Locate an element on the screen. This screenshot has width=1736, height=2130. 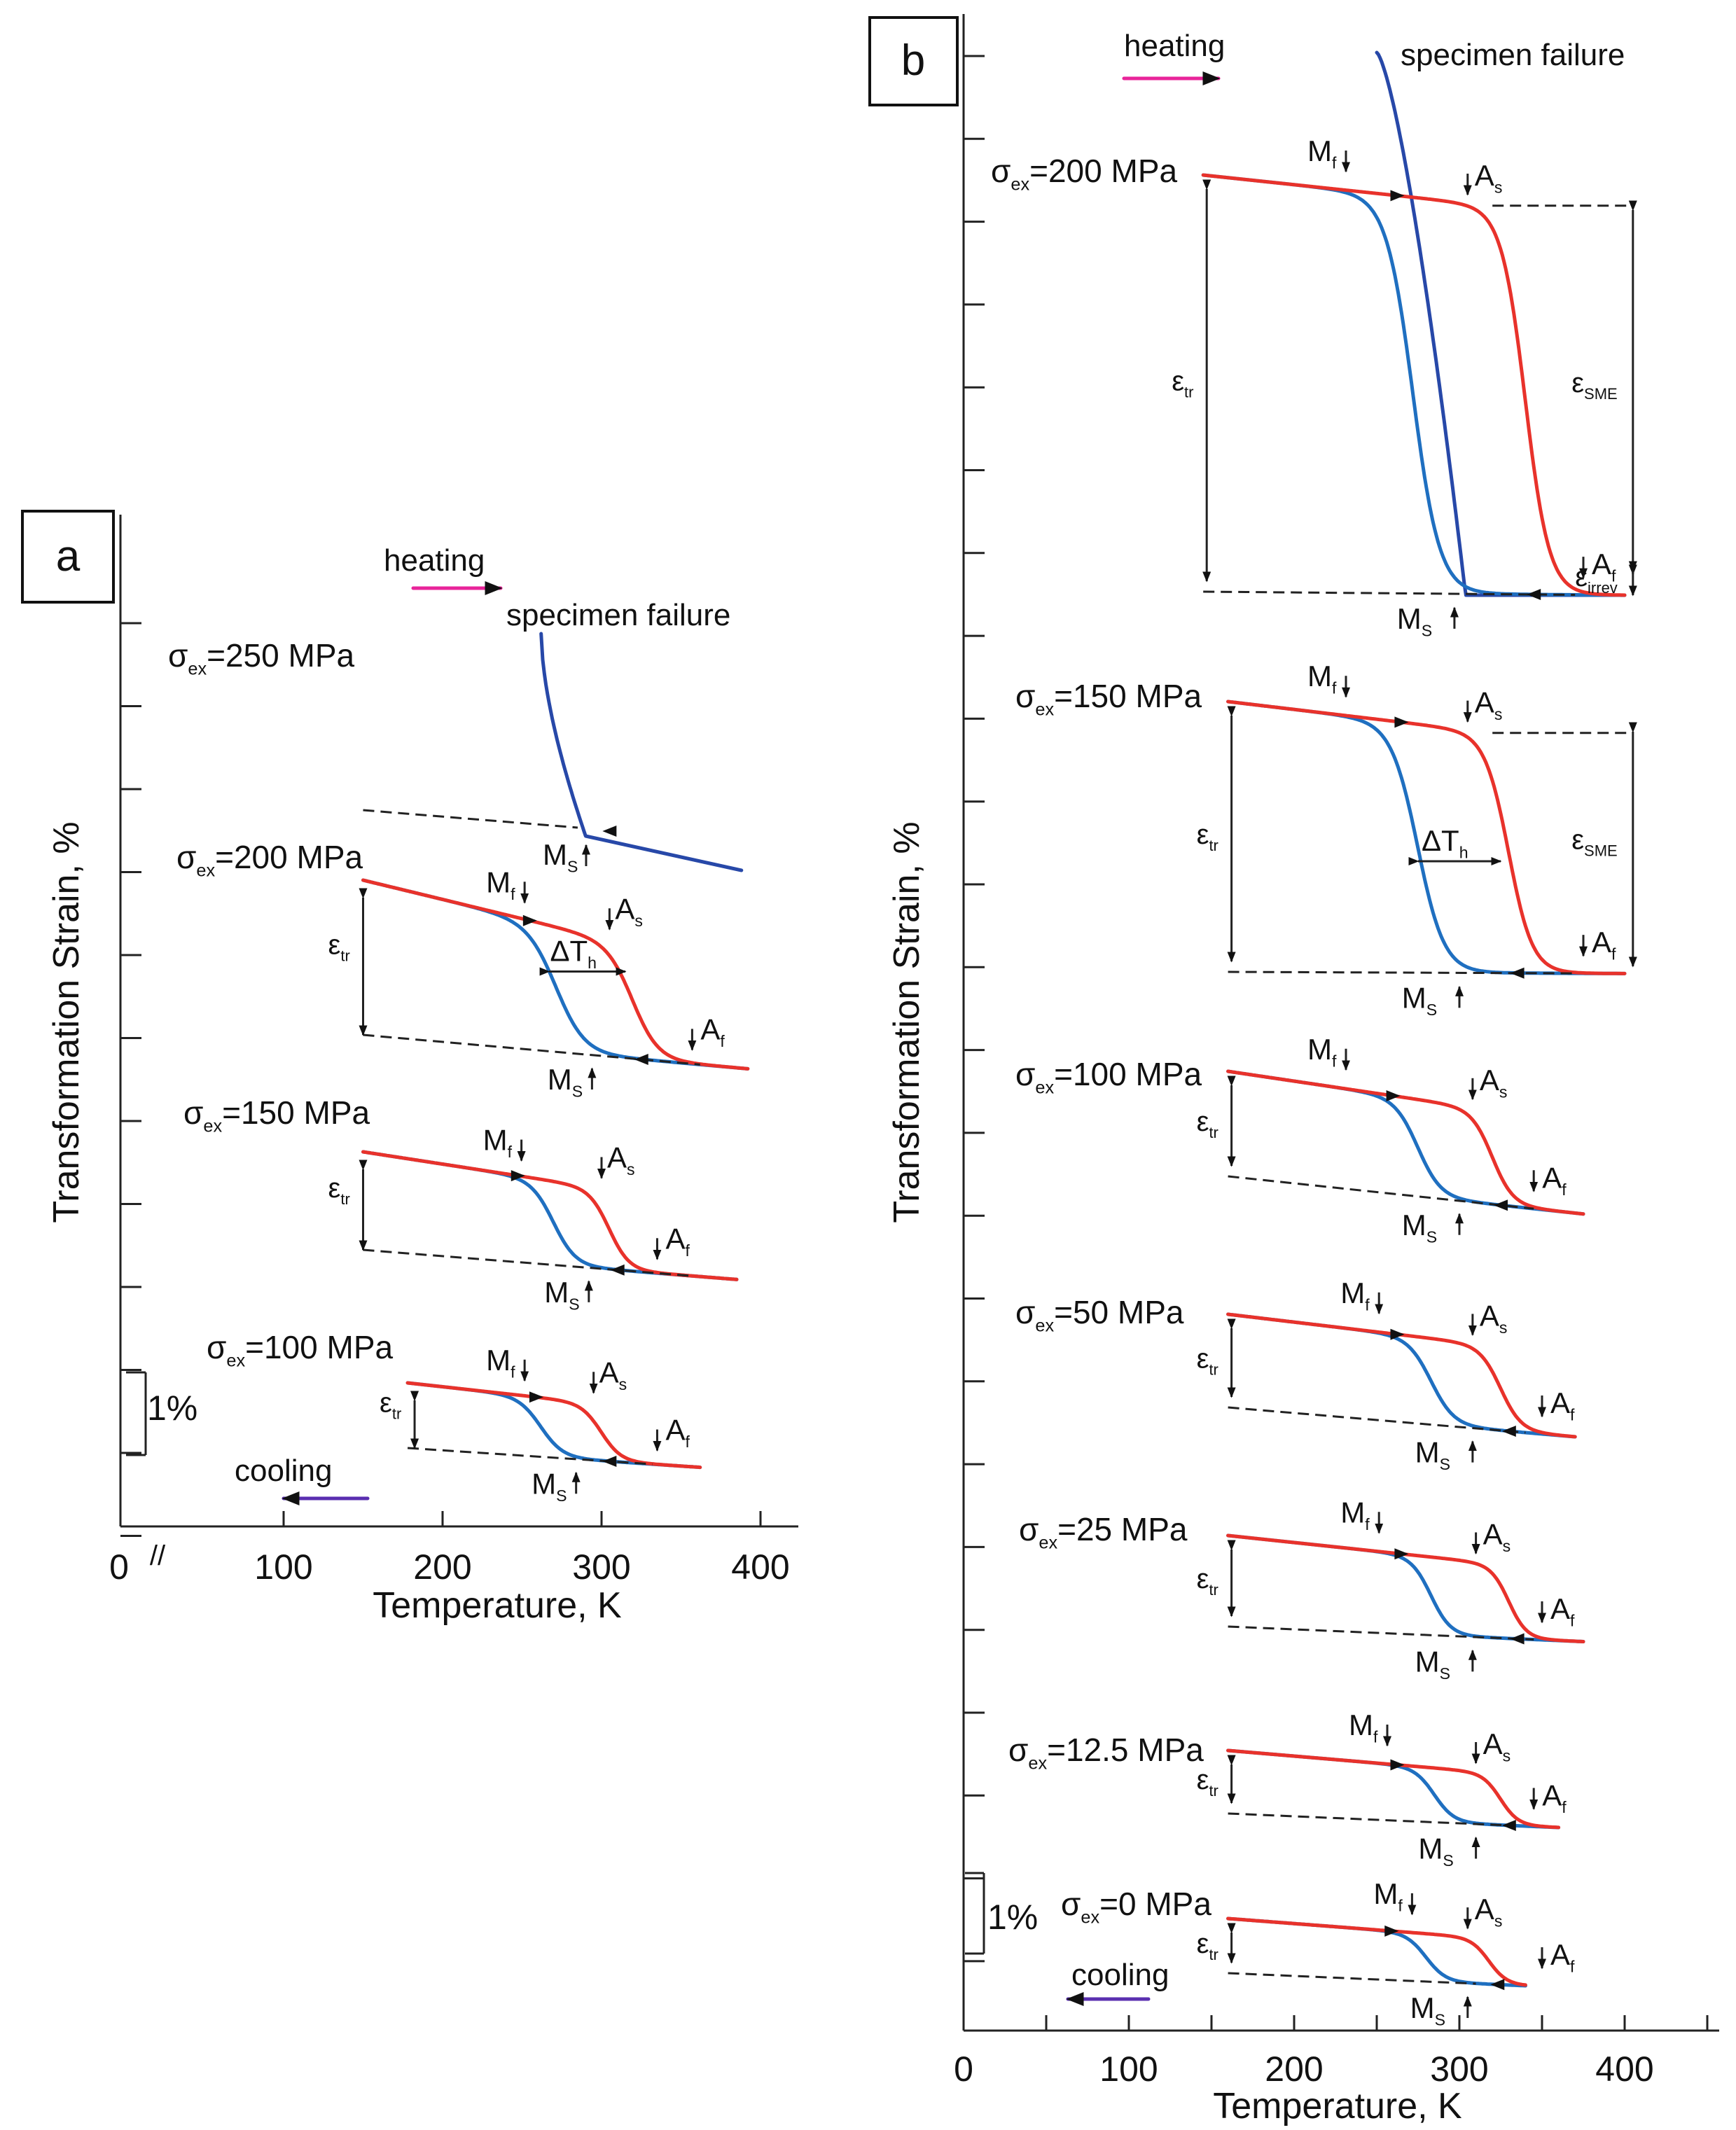
mf-label-b5: Mf is located at coordinates (1363, 1727).